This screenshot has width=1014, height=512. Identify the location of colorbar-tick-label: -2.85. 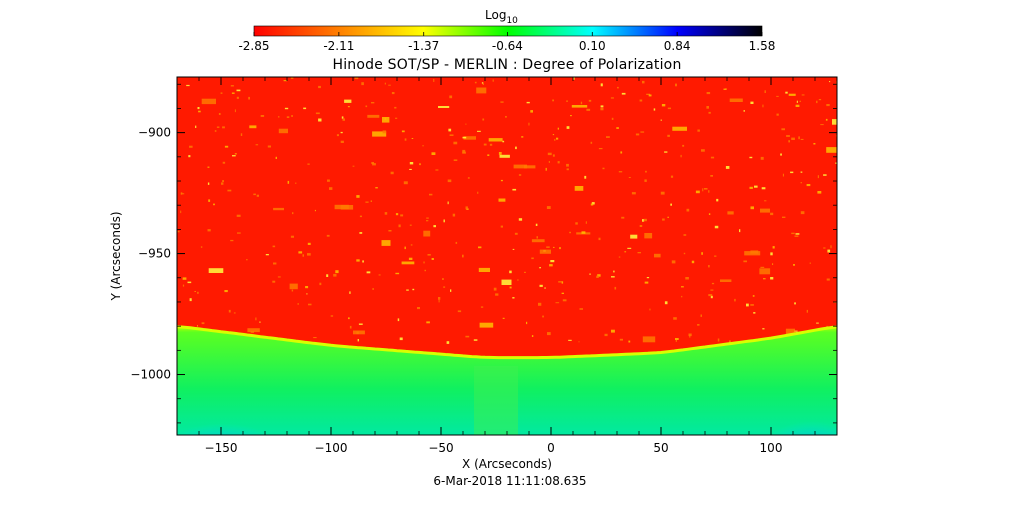
(253, 46).